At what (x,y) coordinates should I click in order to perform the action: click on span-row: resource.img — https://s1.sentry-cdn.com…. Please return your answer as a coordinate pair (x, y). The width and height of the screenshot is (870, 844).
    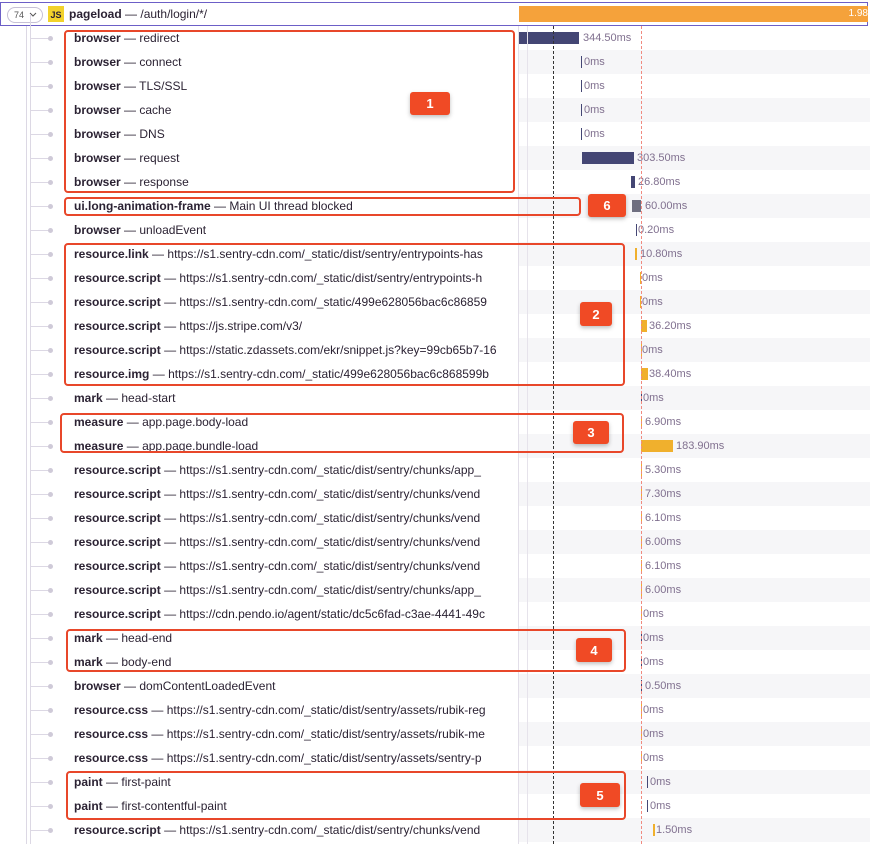
    Looking at the image, I should click on (435, 374).